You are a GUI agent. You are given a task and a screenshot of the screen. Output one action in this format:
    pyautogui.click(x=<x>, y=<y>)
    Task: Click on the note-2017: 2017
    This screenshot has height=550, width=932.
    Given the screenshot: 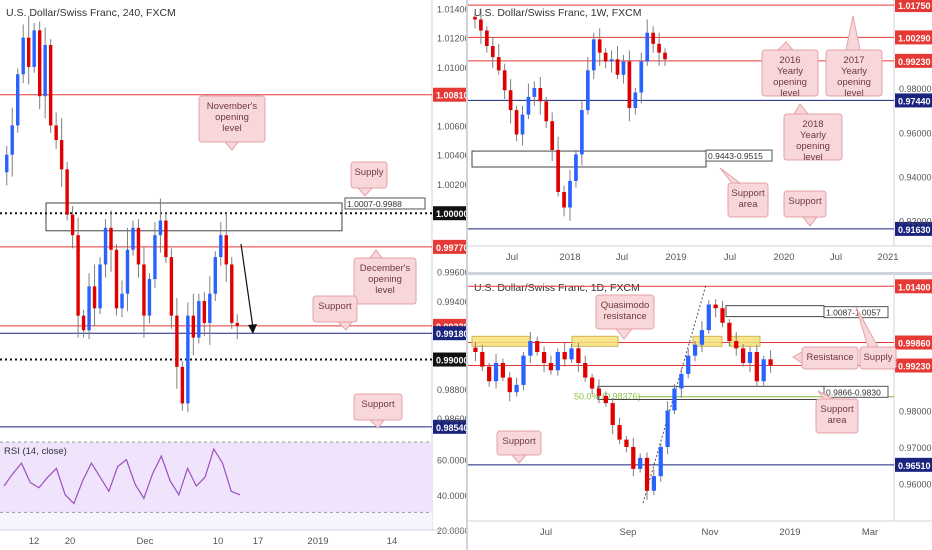 What is the action you would take?
    pyautogui.click(x=853, y=60)
    